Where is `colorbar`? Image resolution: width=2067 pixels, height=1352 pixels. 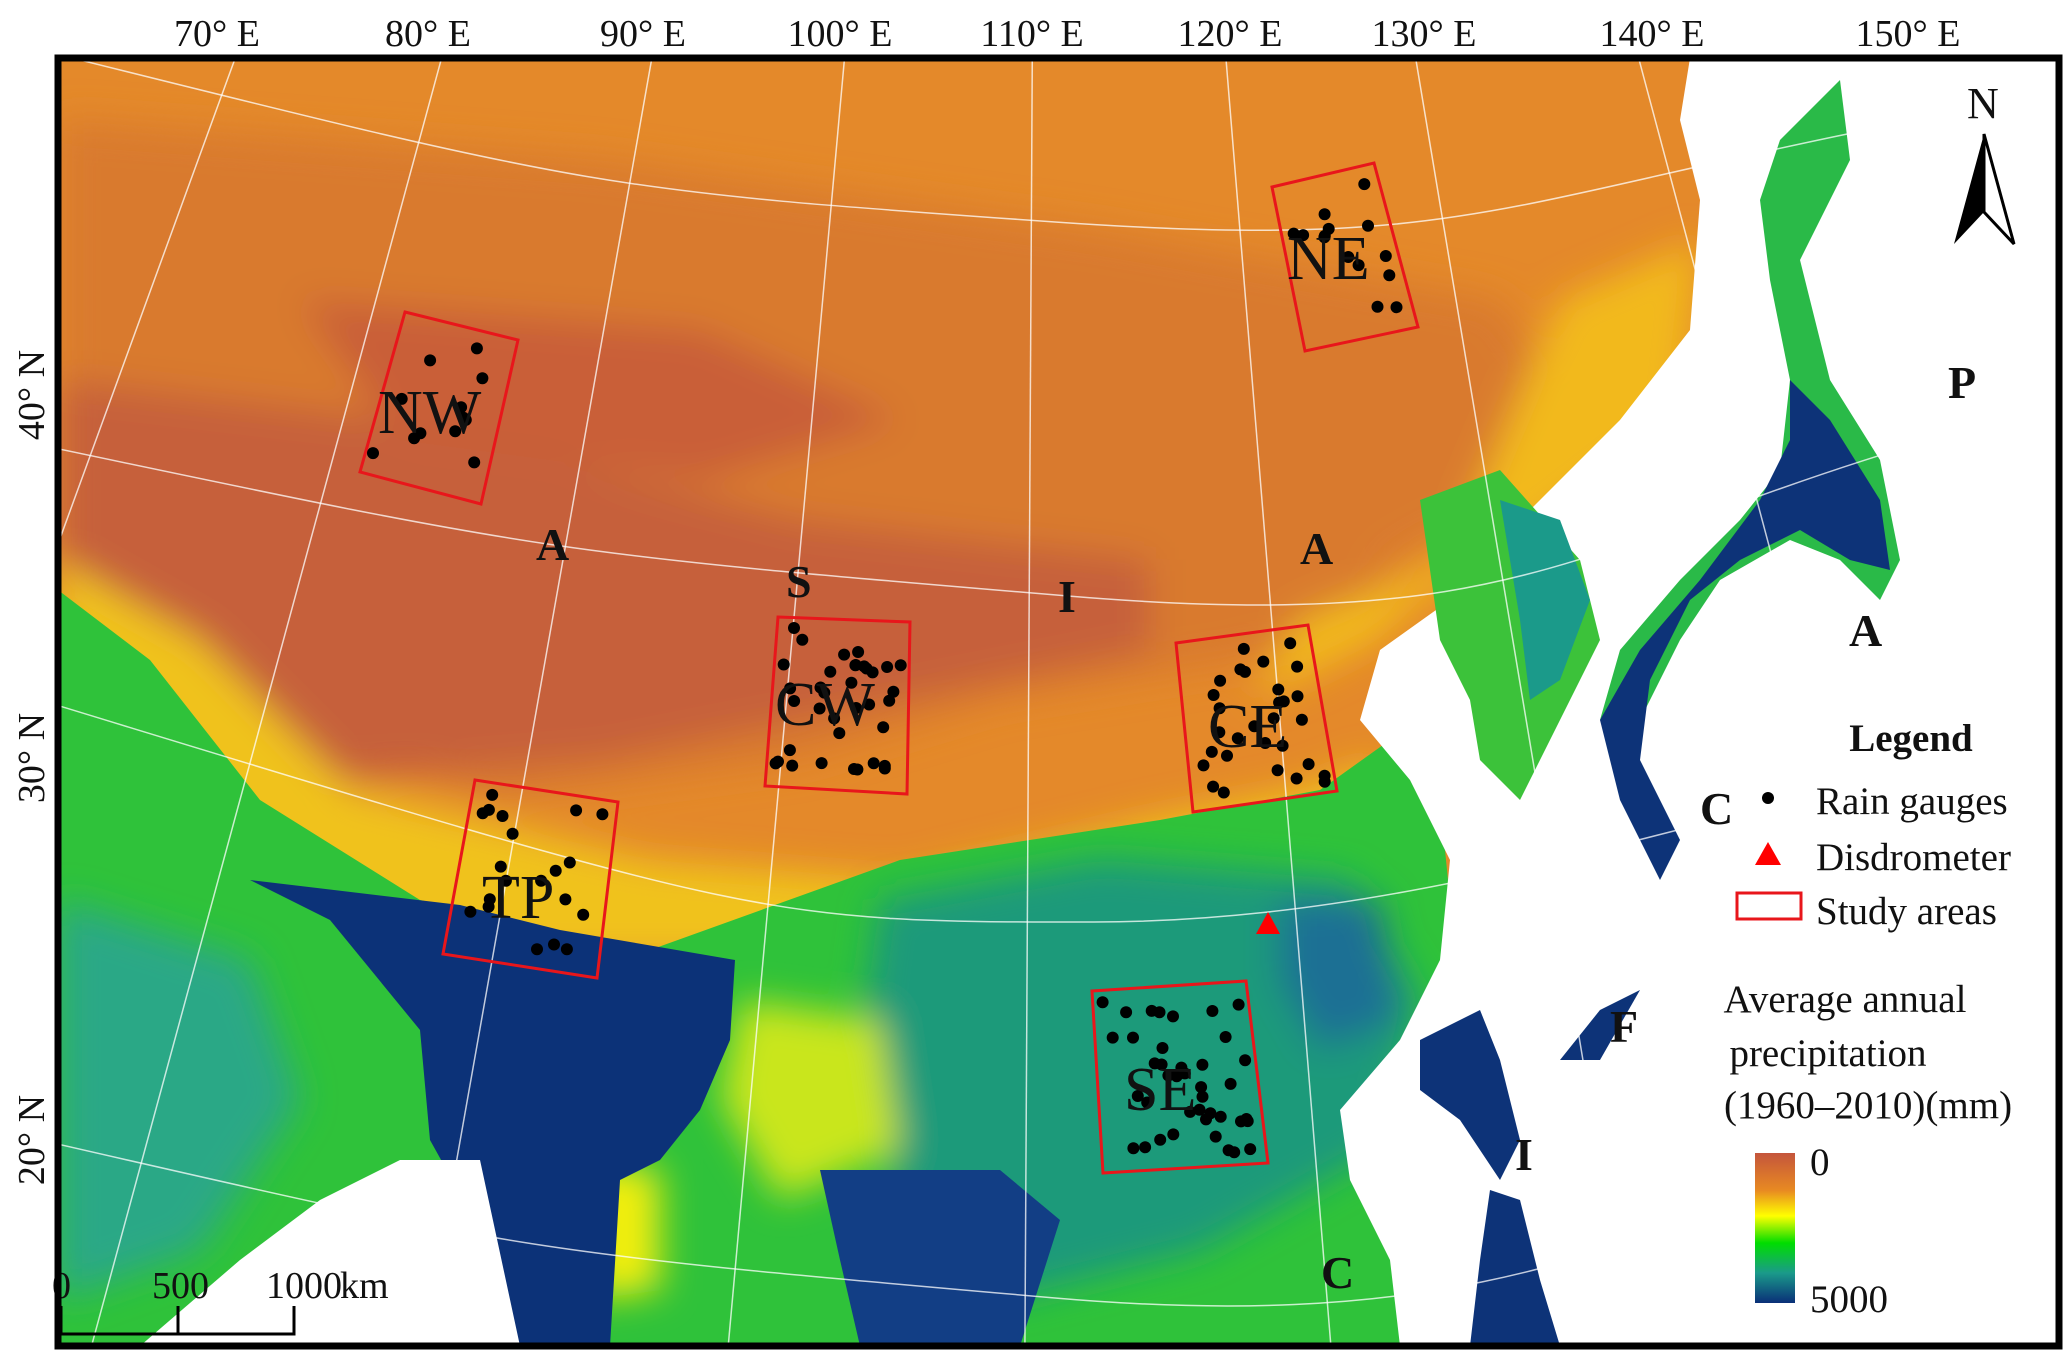 colorbar is located at coordinates (1775, 1228).